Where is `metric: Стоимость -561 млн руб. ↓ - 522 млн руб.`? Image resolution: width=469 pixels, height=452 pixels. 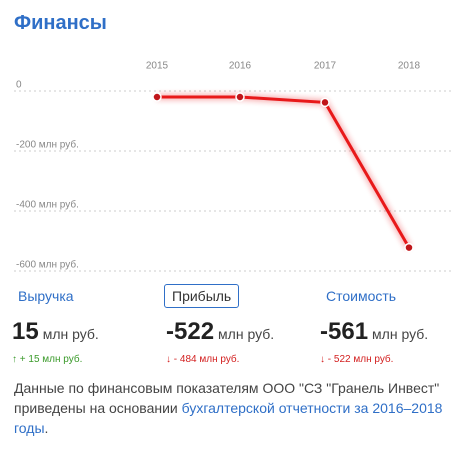 metric: Стоимость -561 млн руб. ↓ - 522 млн руб. is located at coordinates (393, 324).